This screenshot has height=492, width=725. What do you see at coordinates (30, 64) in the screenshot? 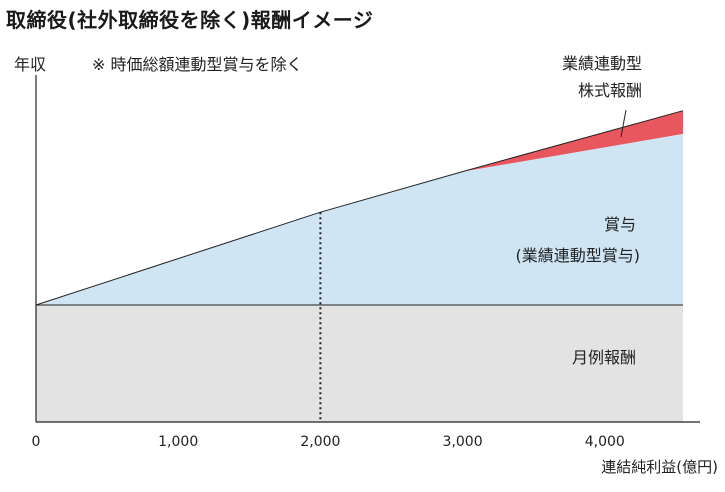
I see `y-axis-label: 年収` at bounding box center [30, 64].